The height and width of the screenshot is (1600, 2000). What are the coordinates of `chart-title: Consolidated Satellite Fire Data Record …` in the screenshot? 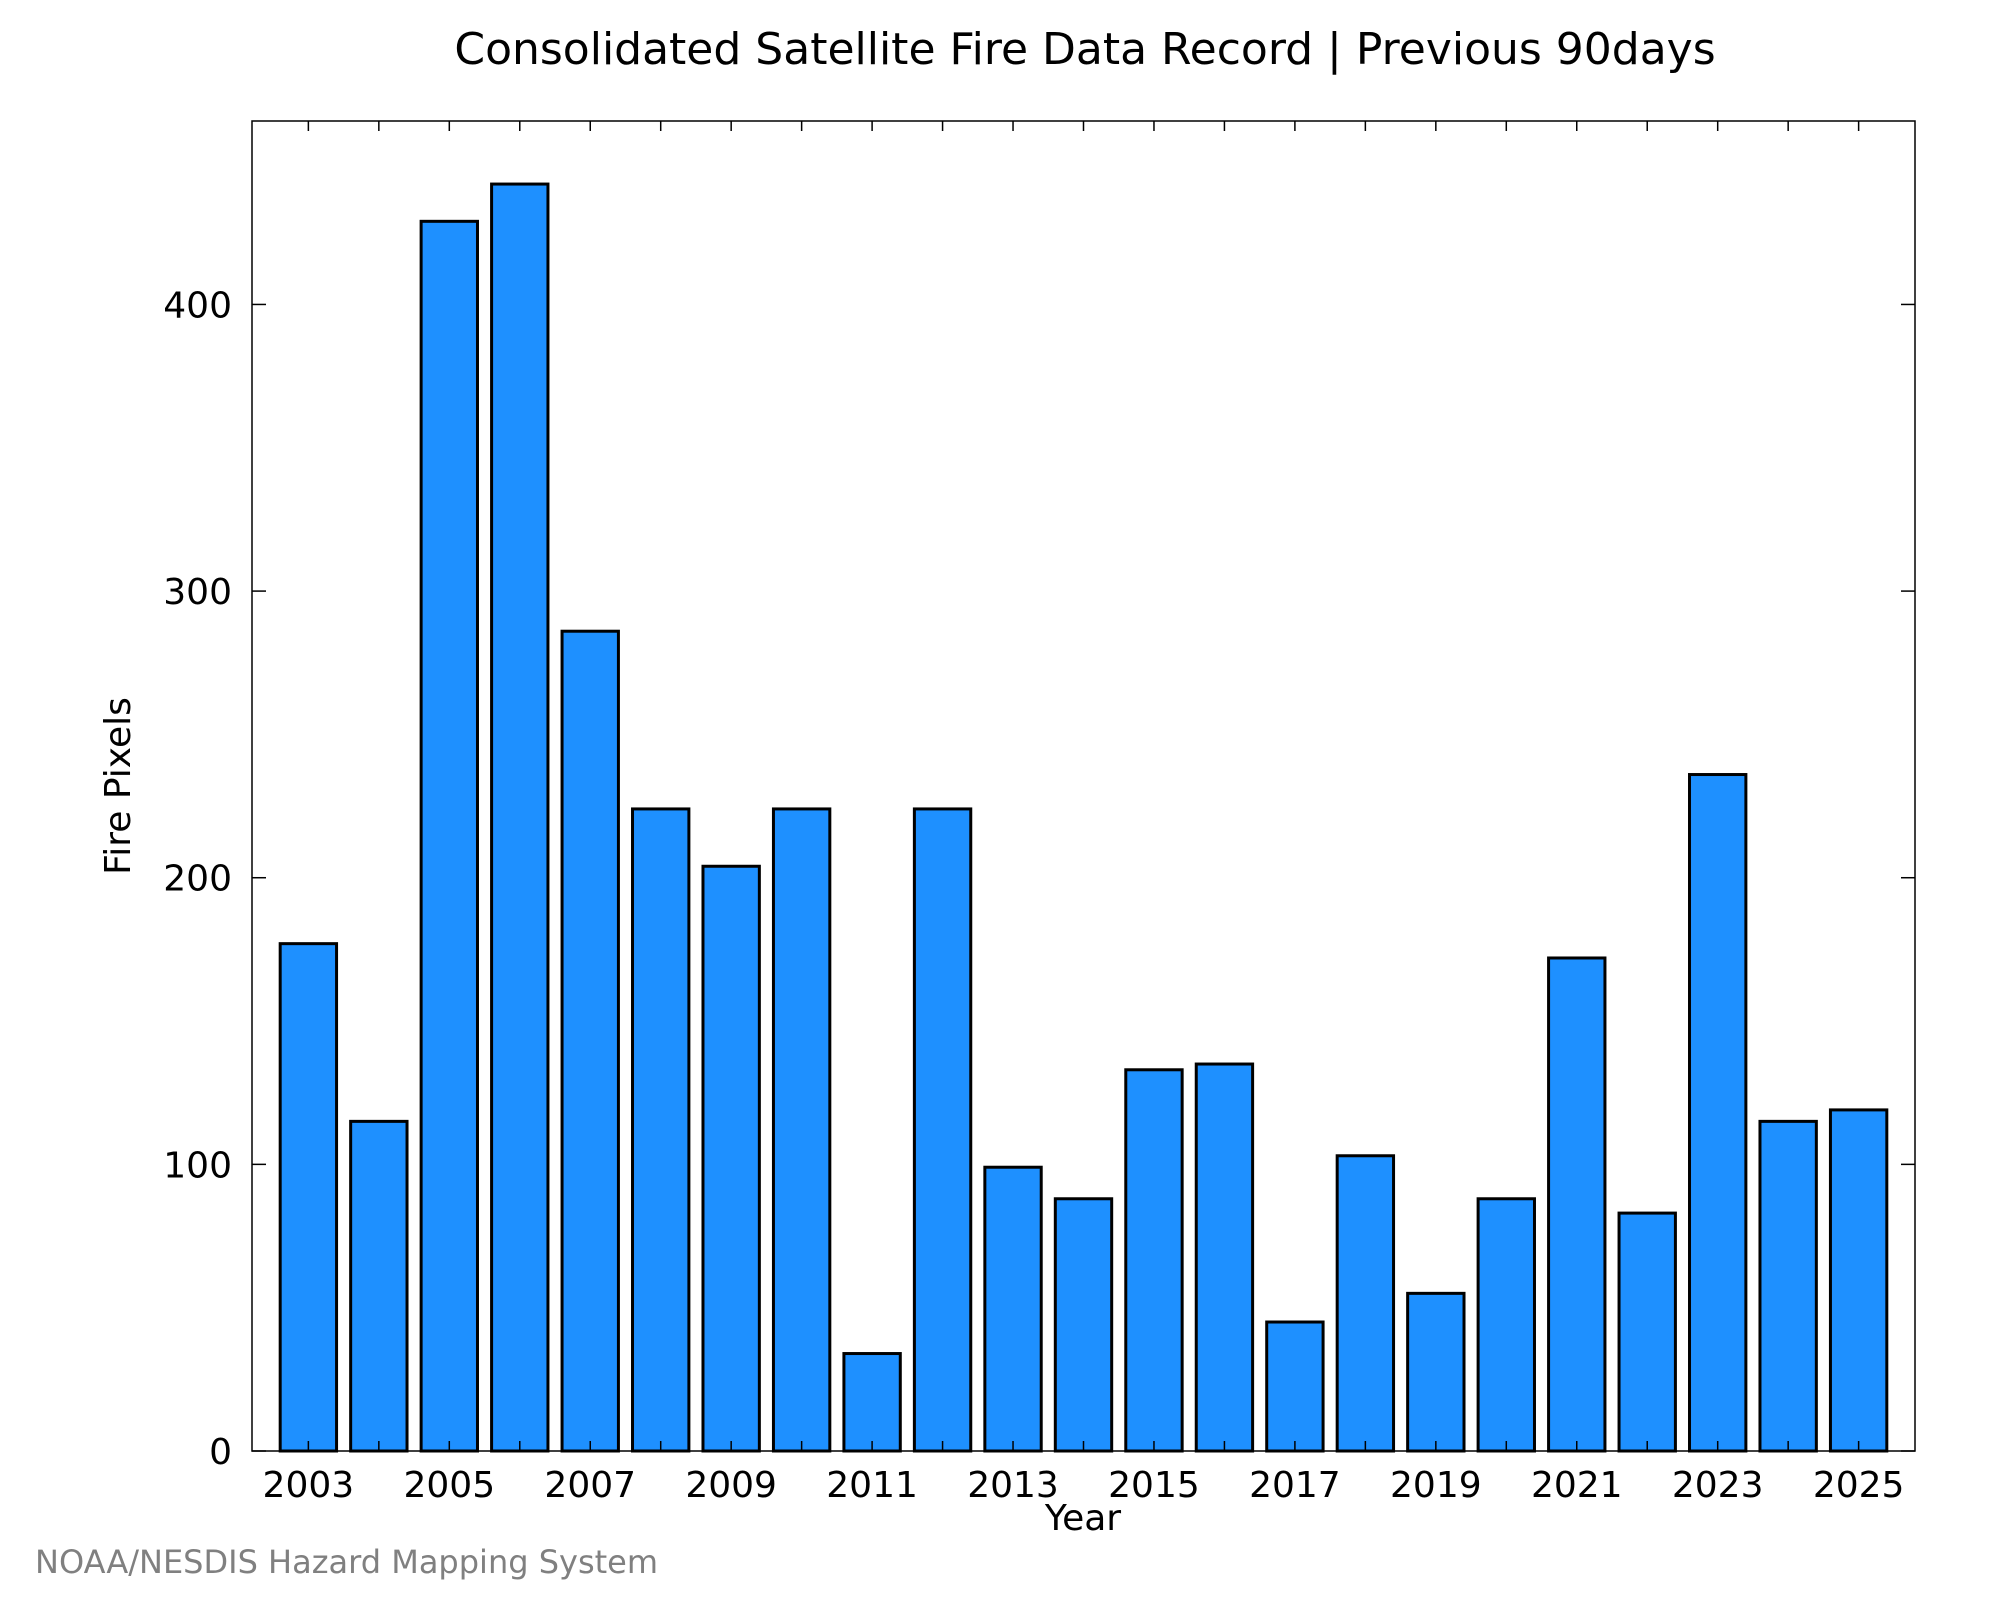 It's located at (1084, 49).